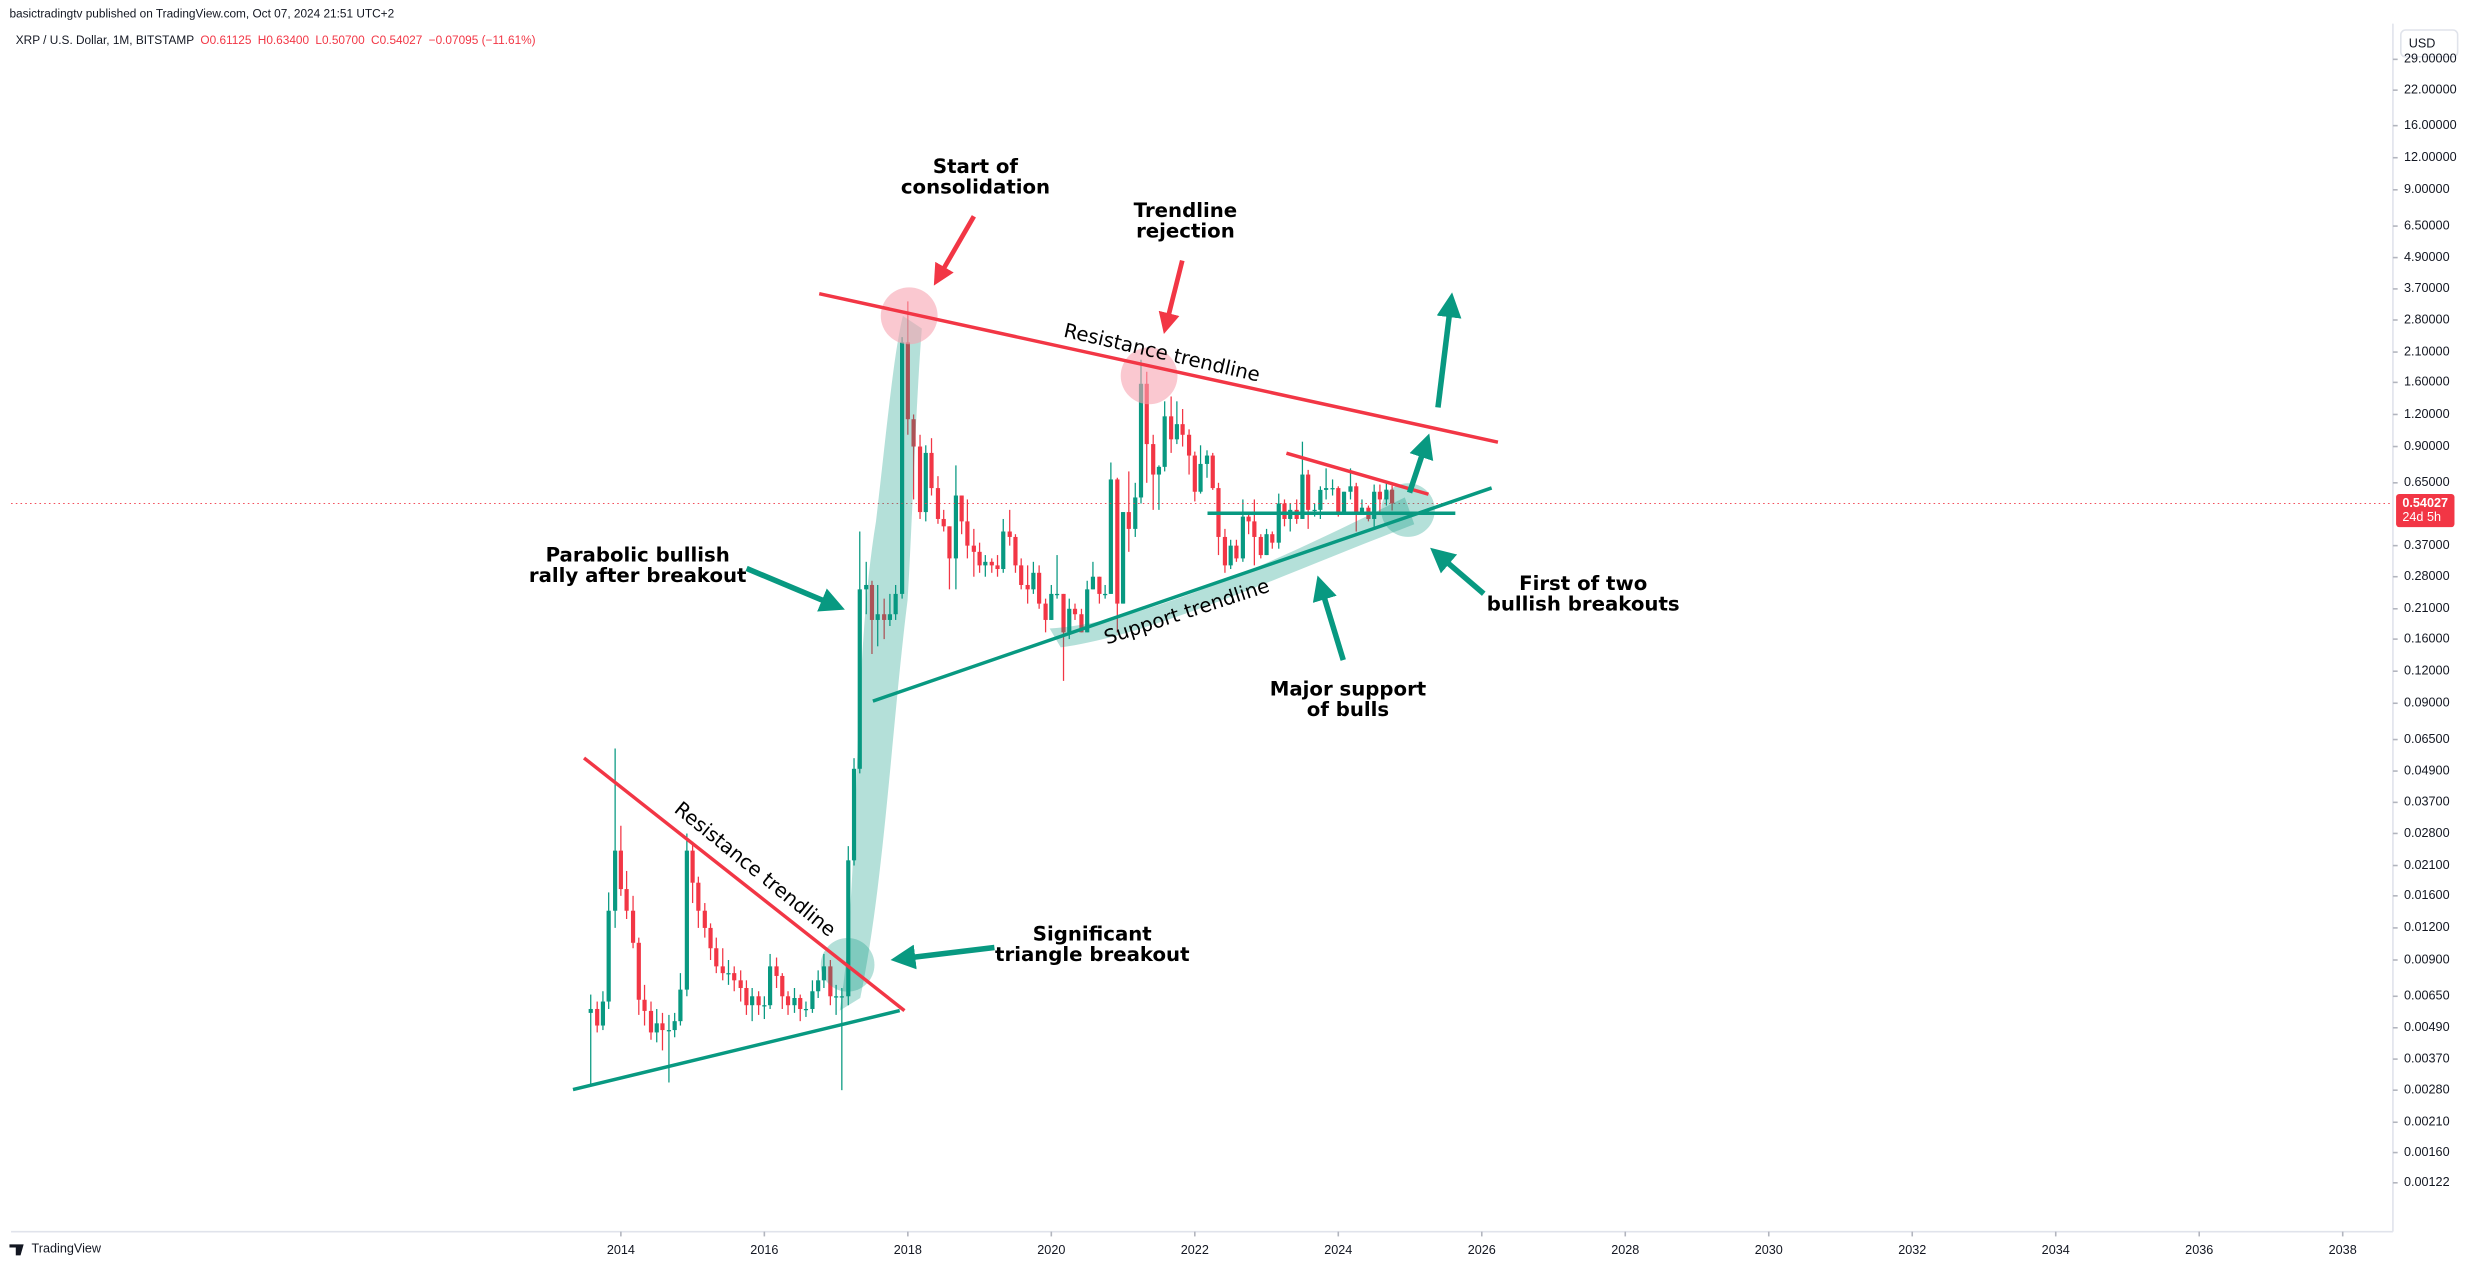 Image resolution: width=2475 pixels, height=1268 pixels. Describe the element at coordinates (2427, 1152) in the screenshot. I see `y-tick-label: 0.00160` at that location.